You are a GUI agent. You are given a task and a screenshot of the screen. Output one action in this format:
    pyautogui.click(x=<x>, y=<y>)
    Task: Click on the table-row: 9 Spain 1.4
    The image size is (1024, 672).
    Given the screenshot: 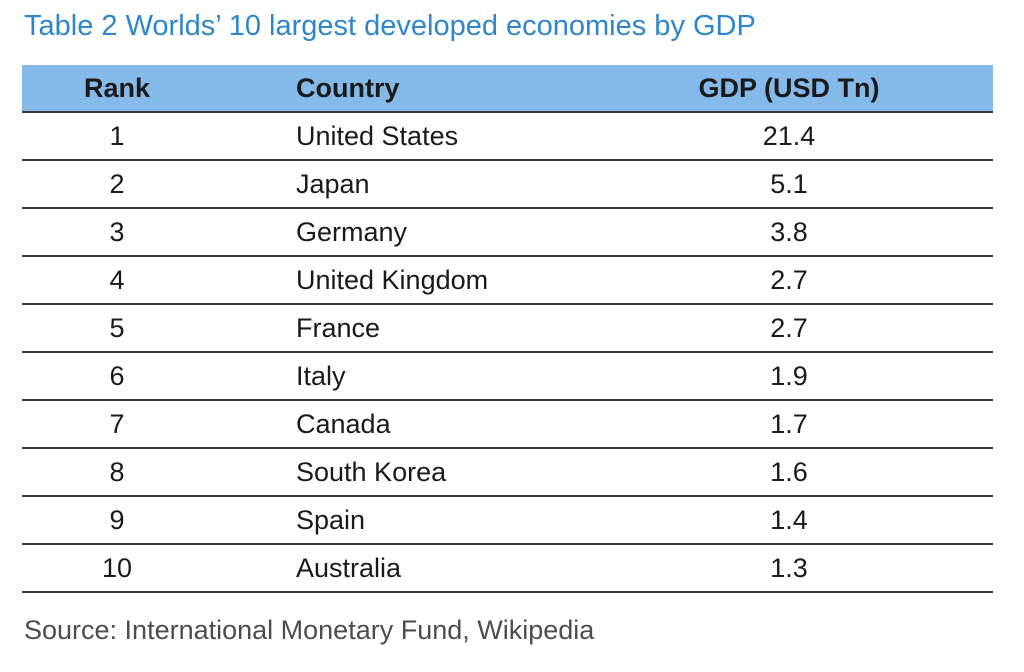 What is the action you would take?
    pyautogui.click(x=507, y=520)
    